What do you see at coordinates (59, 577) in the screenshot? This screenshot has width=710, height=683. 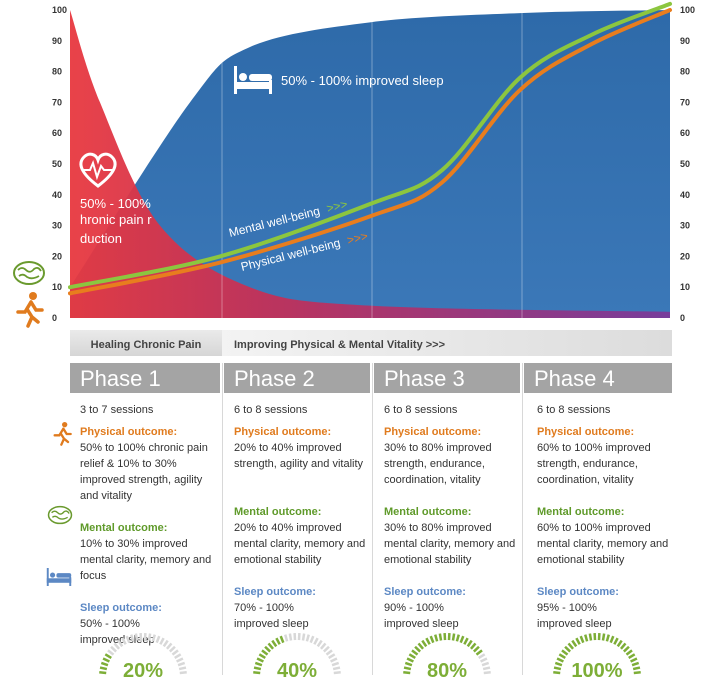 I see `bed-icon` at bounding box center [59, 577].